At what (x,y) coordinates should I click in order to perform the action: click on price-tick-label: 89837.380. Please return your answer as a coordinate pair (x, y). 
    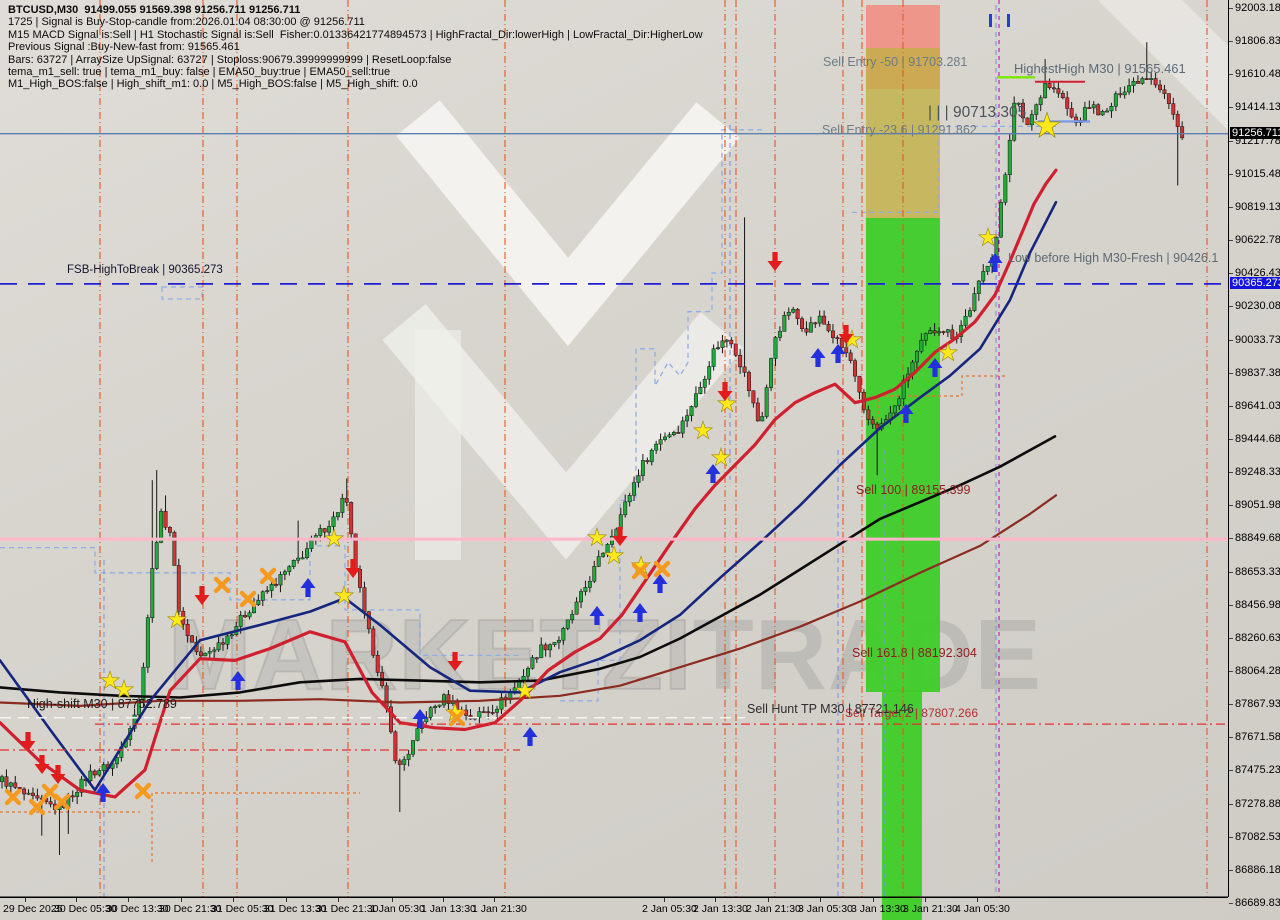
    Looking at the image, I should click on (1257, 372).